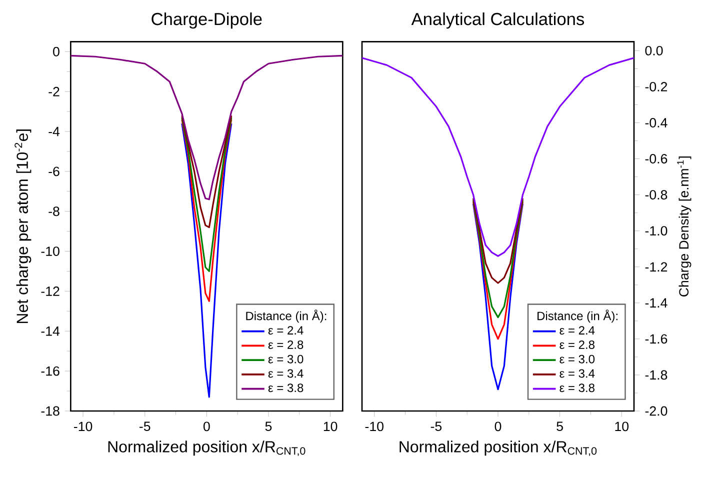 This screenshot has width=704, height=482. I want to click on chart-title: Analytical Calculations, so click(497, 20).